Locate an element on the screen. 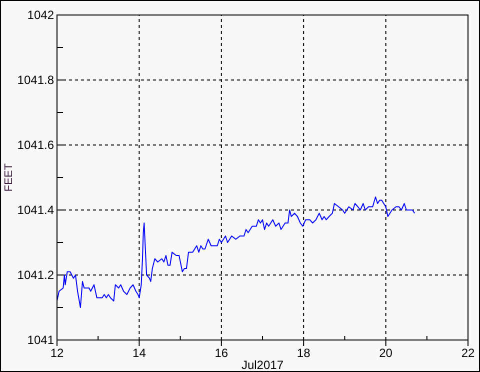  x-tick-label: 12 is located at coordinates (57, 353).